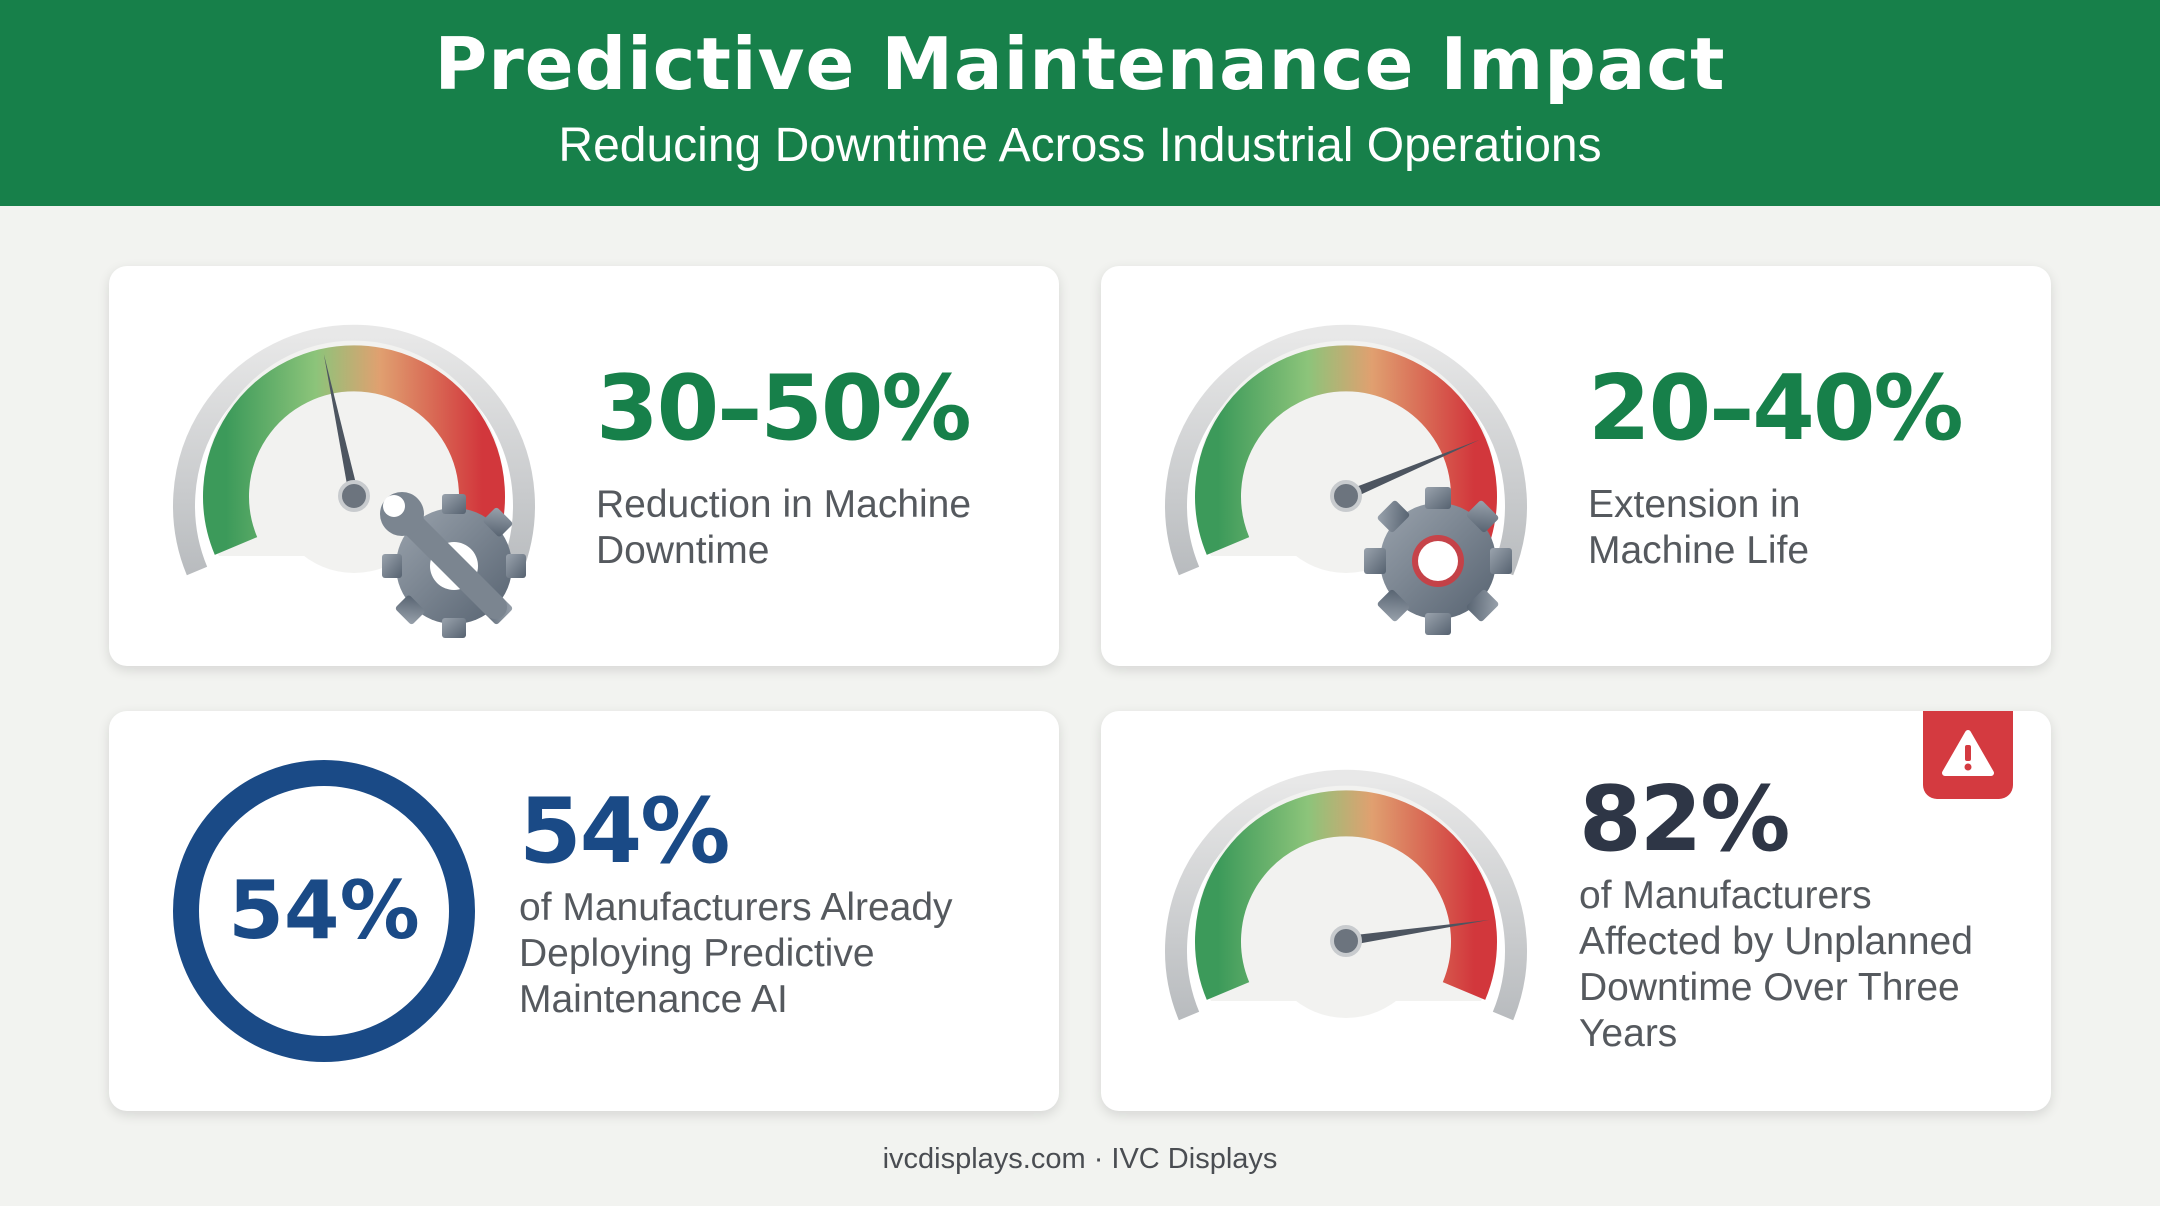 The image size is (2160, 1206). What do you see at coordinates (784, 527) in the screenshot?
I see `stat-label: Reduction in Machine Downtime` at bounding box center [784, 527].